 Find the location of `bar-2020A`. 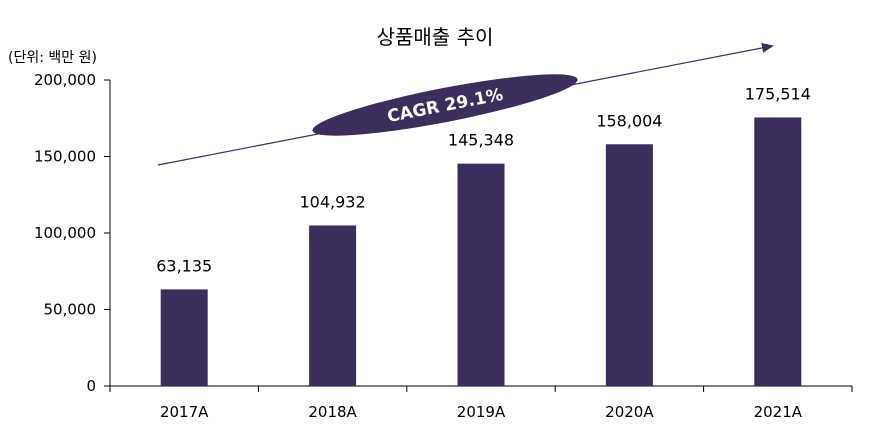

bar-2020A is located at coordinates (629, 265).